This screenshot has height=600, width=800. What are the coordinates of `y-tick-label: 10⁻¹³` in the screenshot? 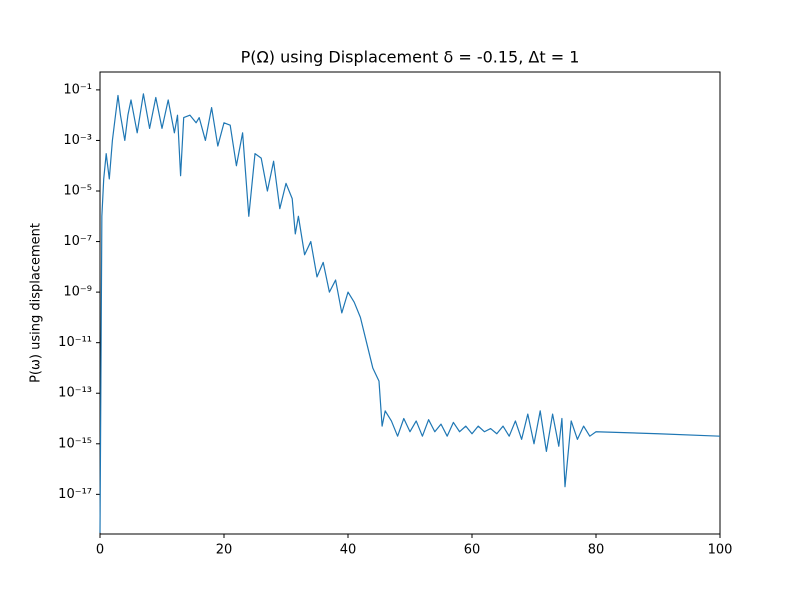 It's located at (75, 393).